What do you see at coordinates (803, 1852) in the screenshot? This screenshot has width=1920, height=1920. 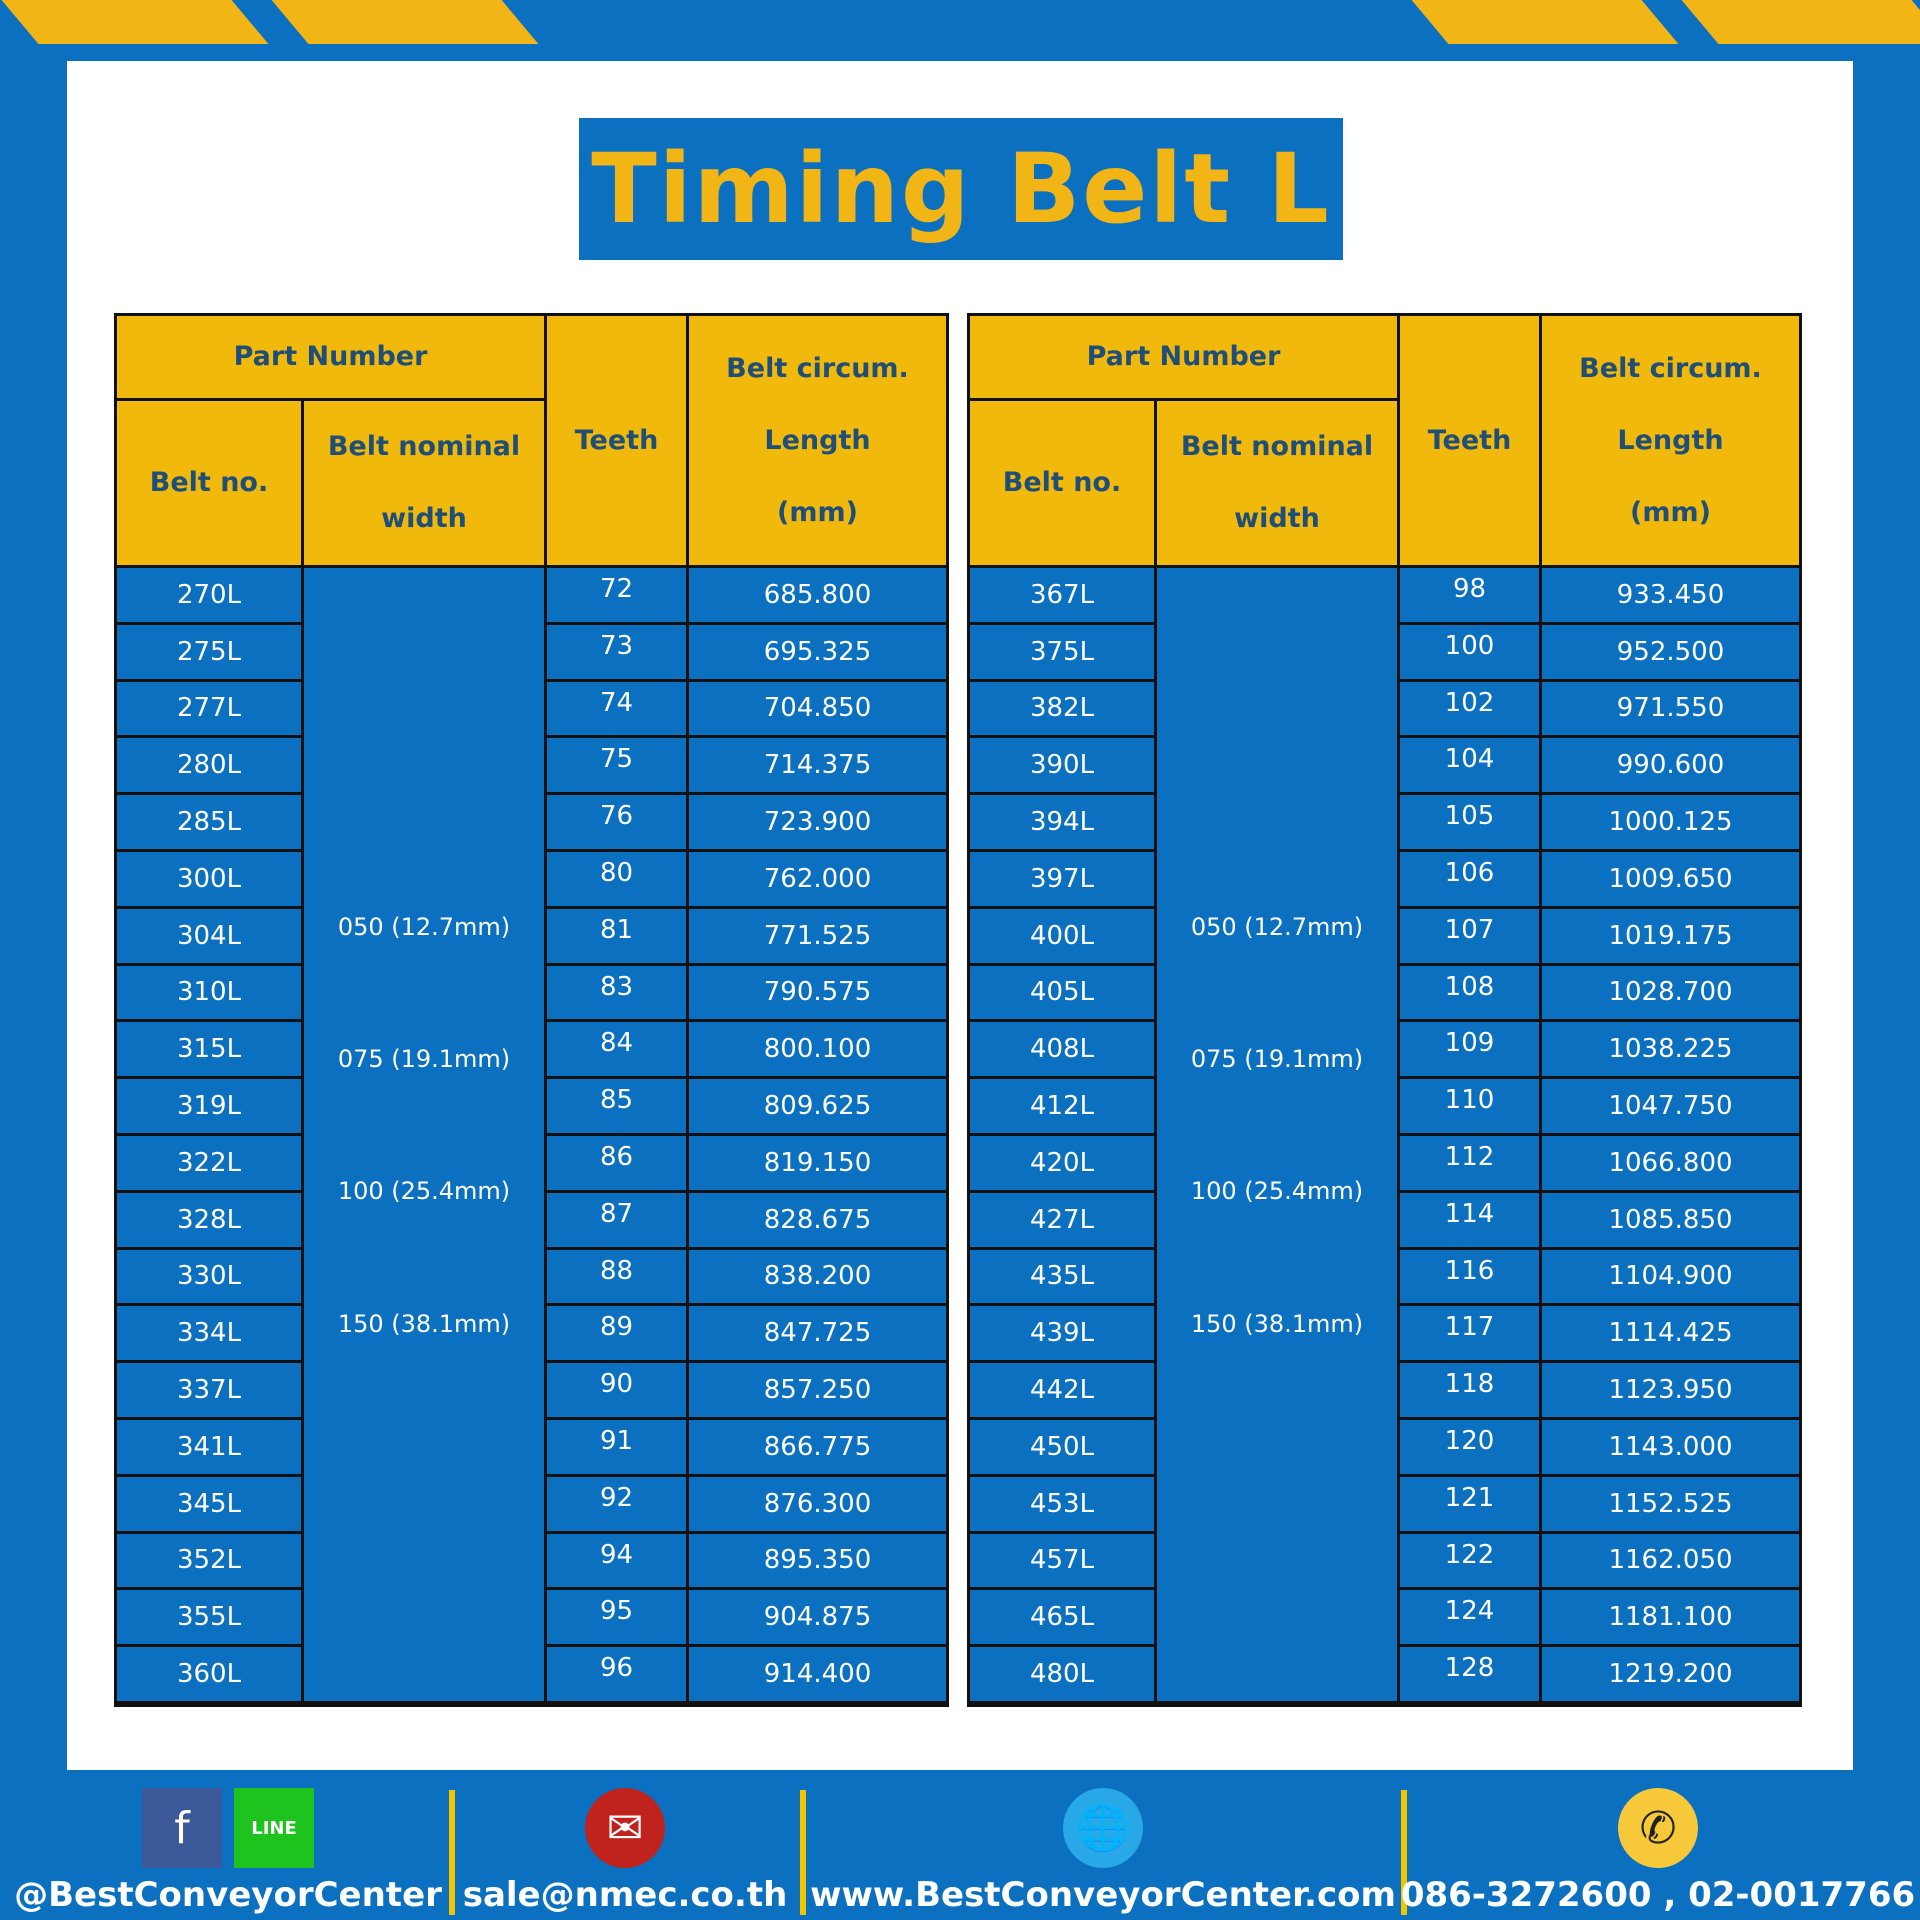 I see `divider` at bounding box center [803, 1852].